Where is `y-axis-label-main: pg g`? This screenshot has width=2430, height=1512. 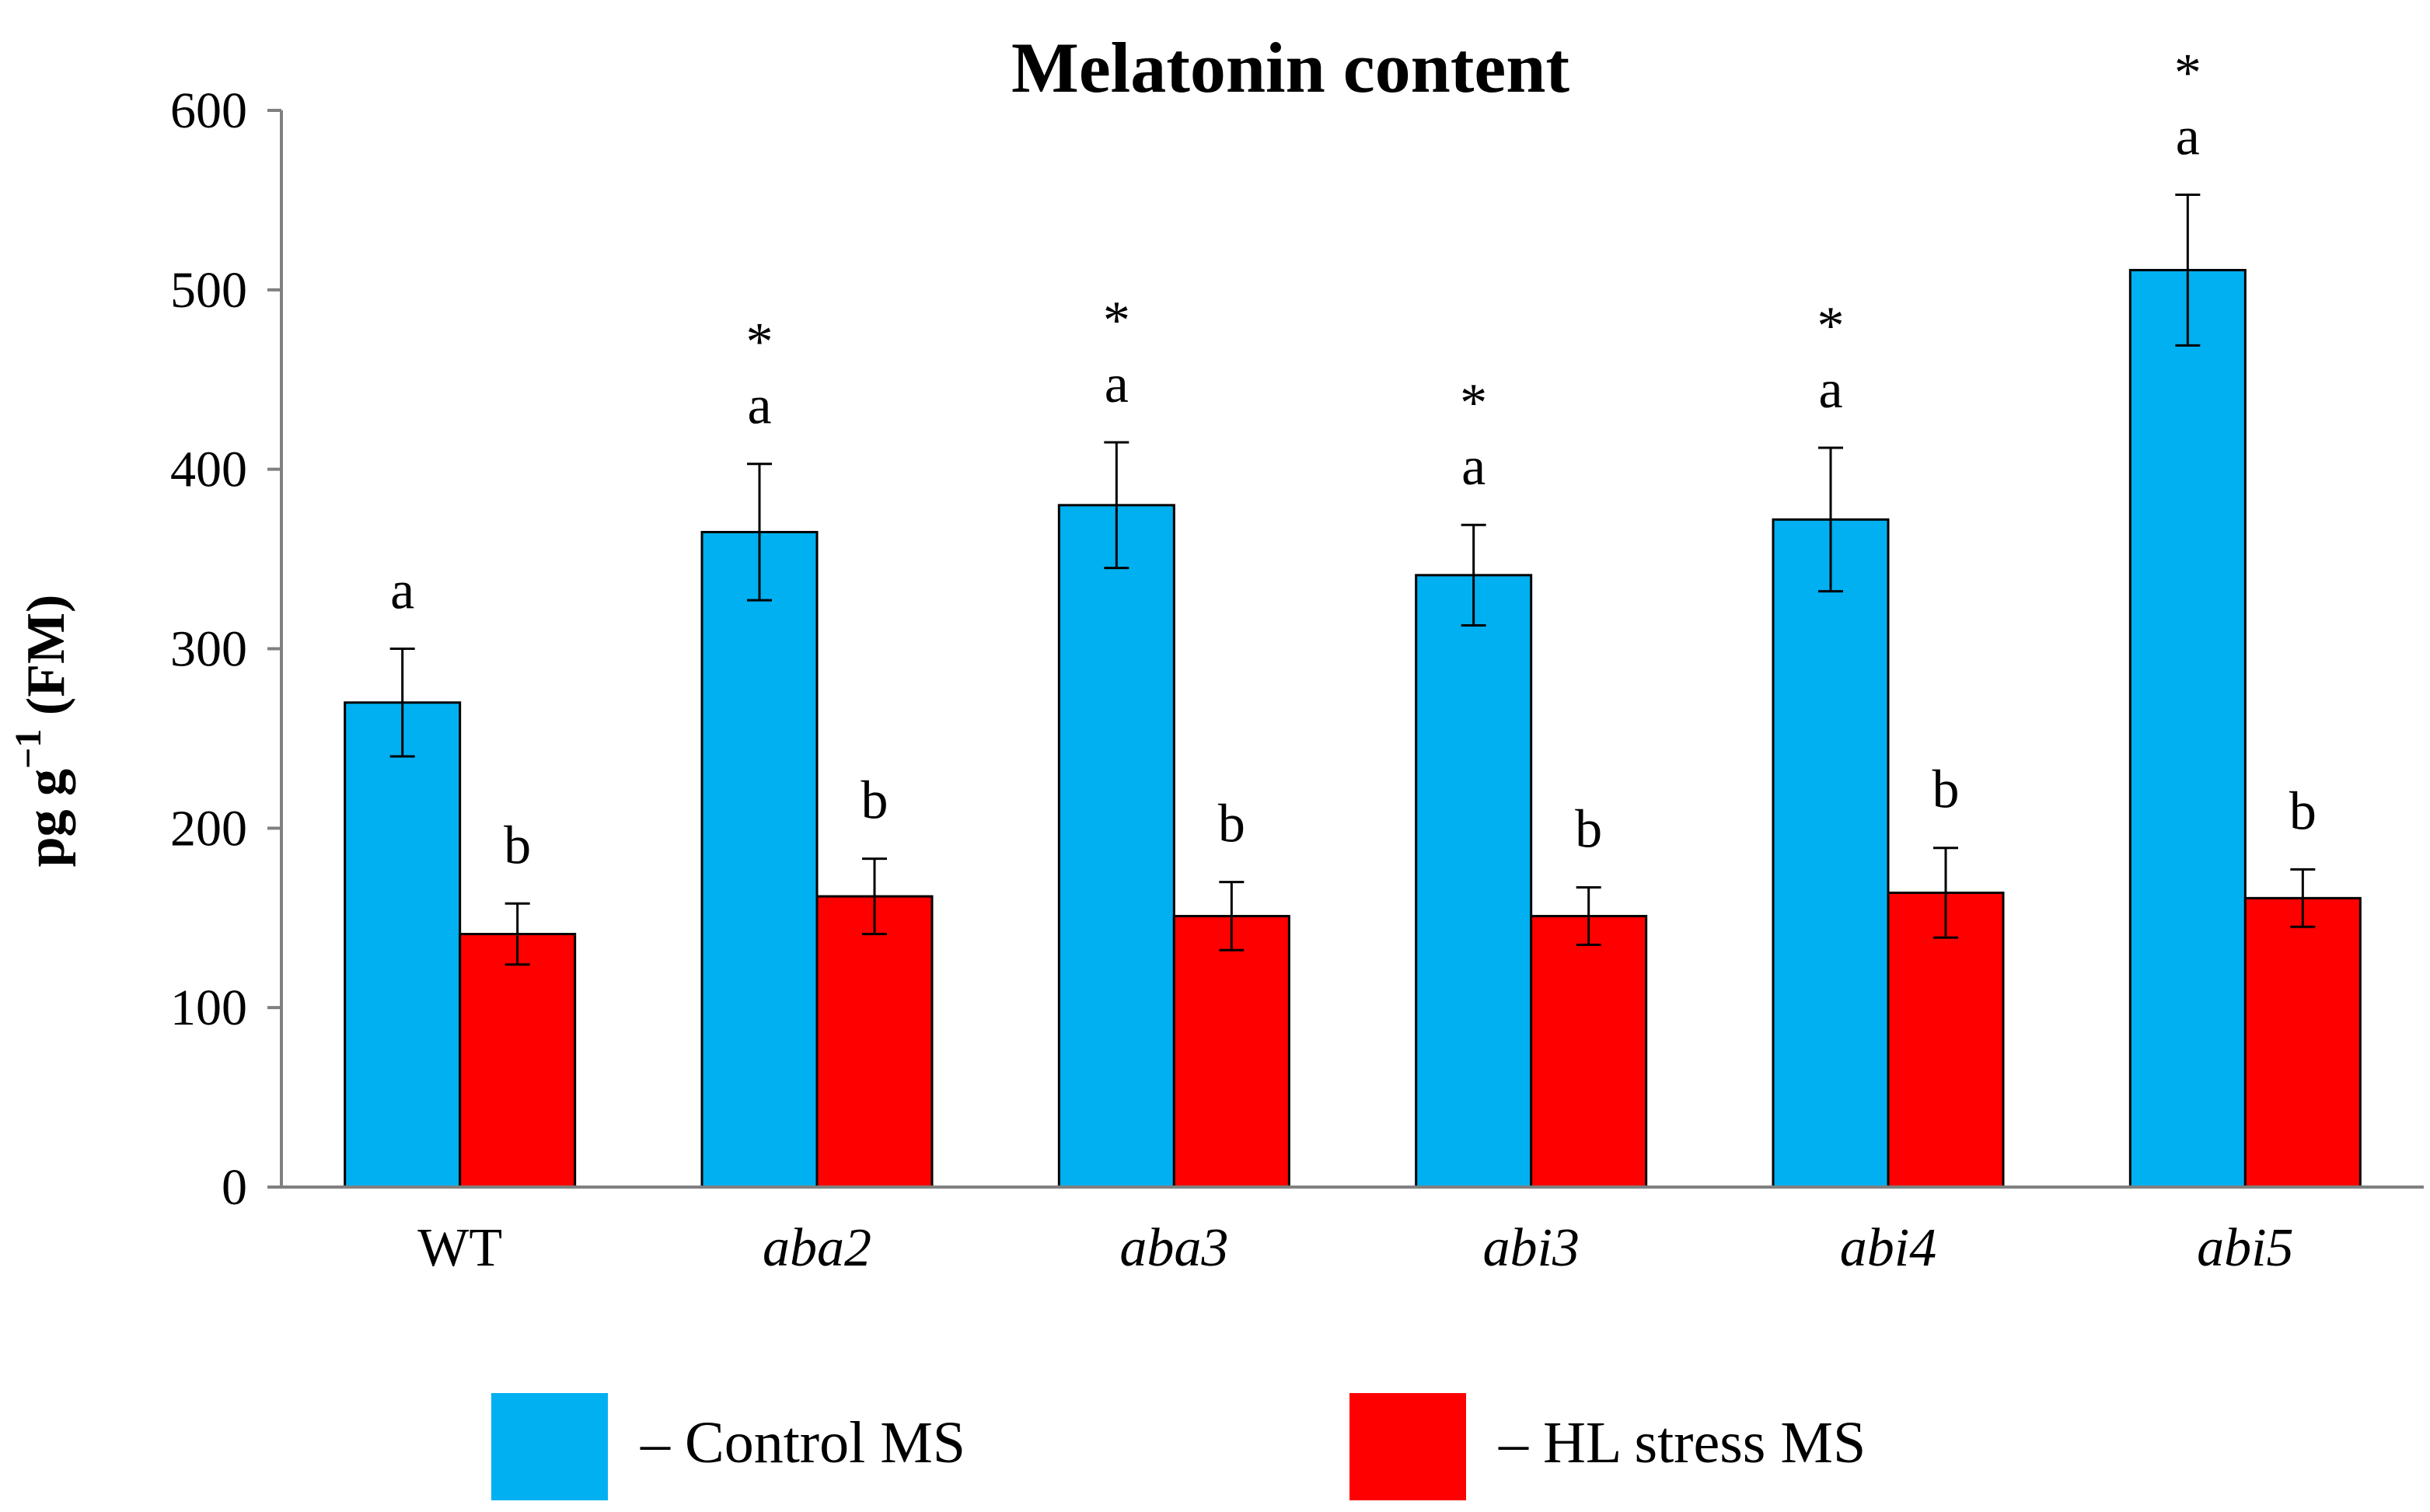
y-axis-label-main: pg g is located at coordinates (46, 818).